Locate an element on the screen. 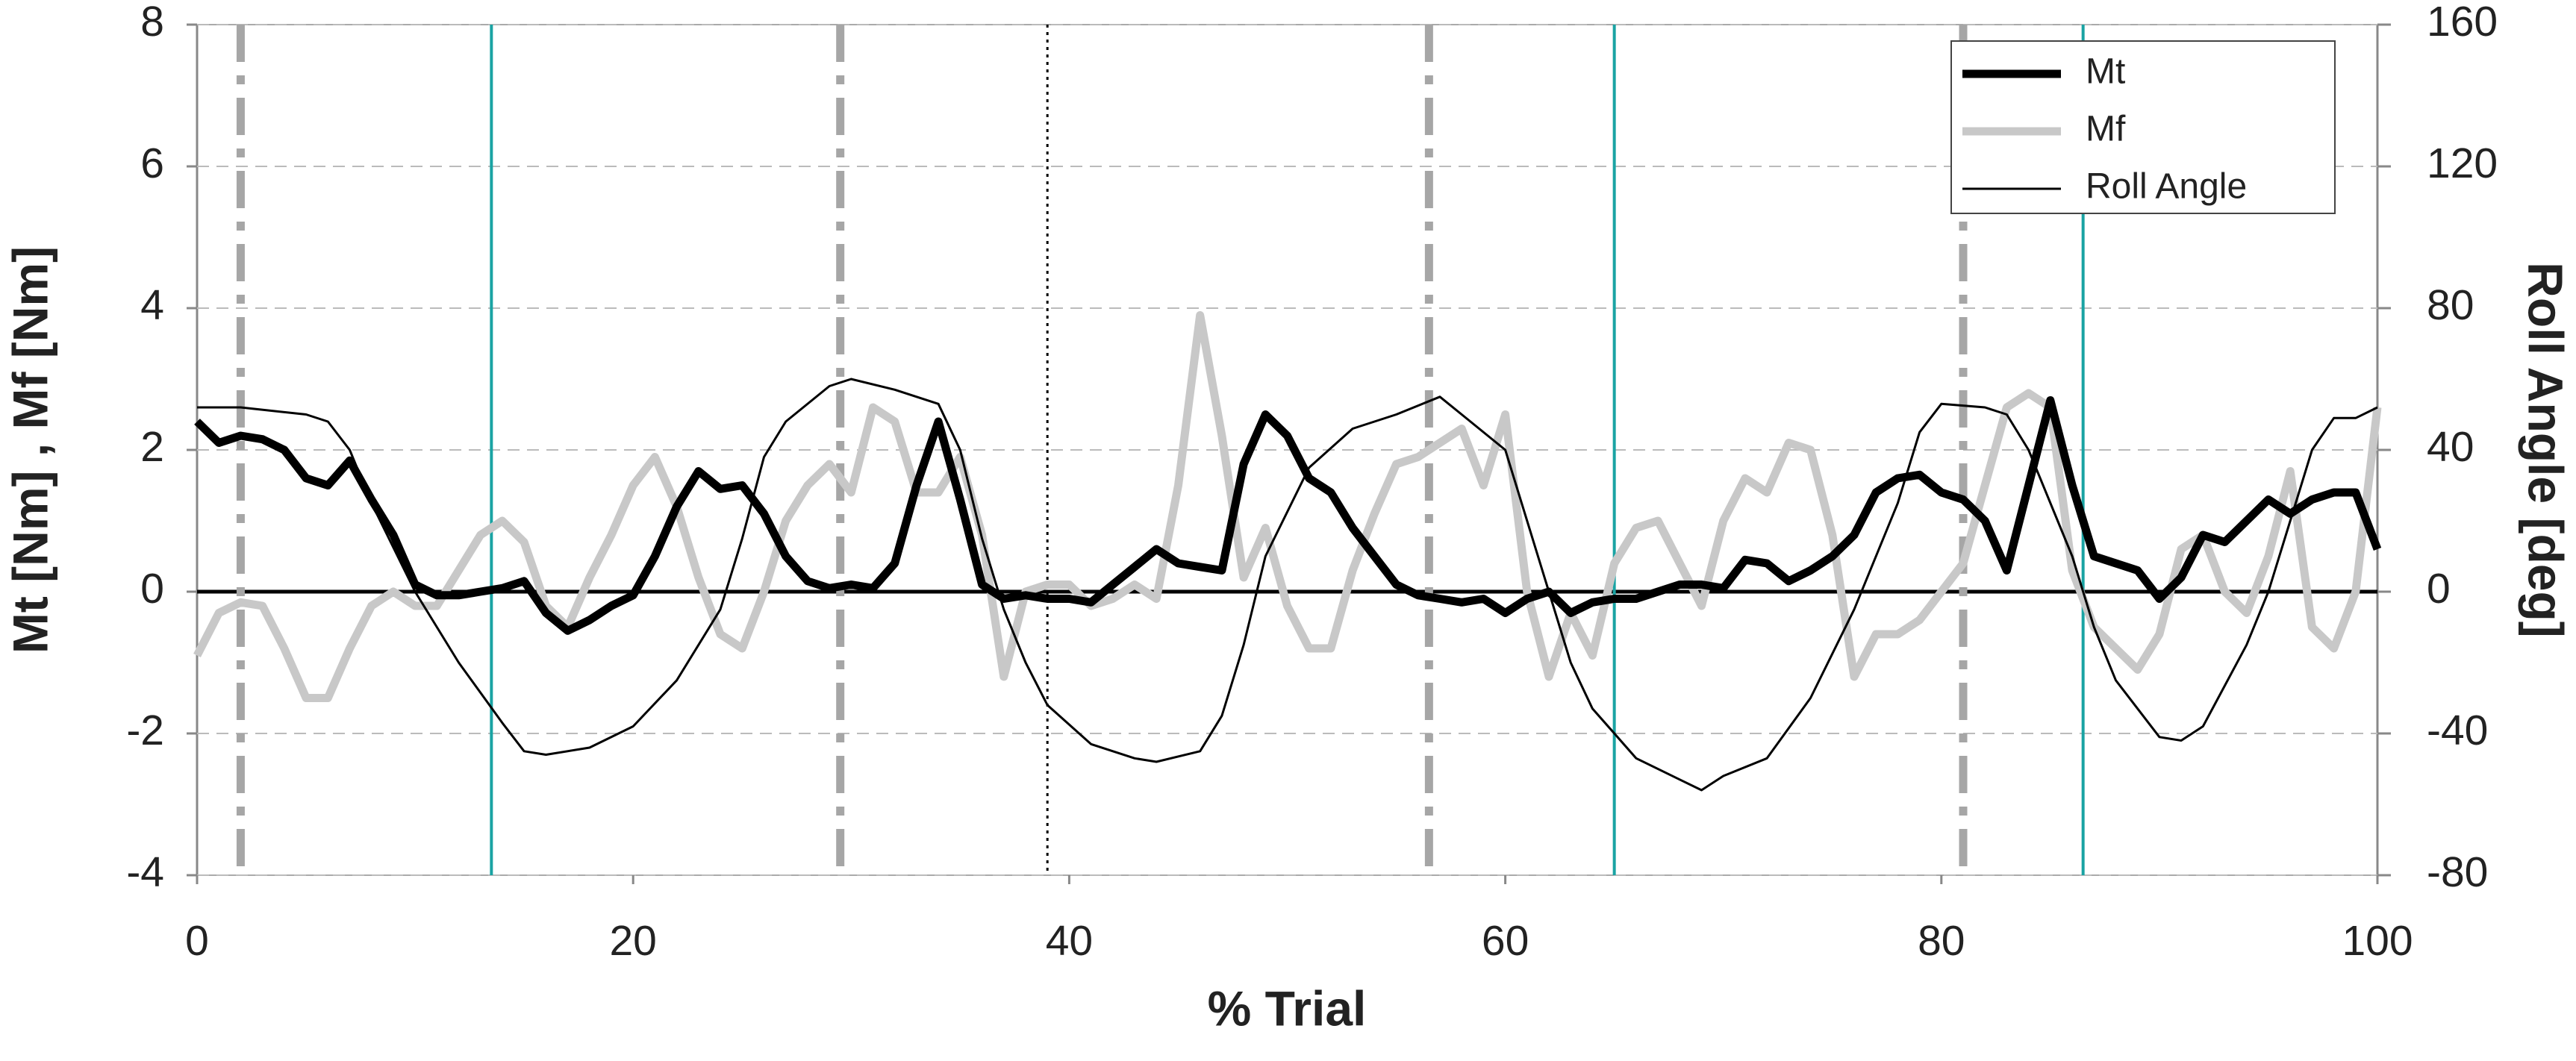 This screenshot has width=2576, height=1061. y-tick-label: 0 is located at coordinates (152, 589).